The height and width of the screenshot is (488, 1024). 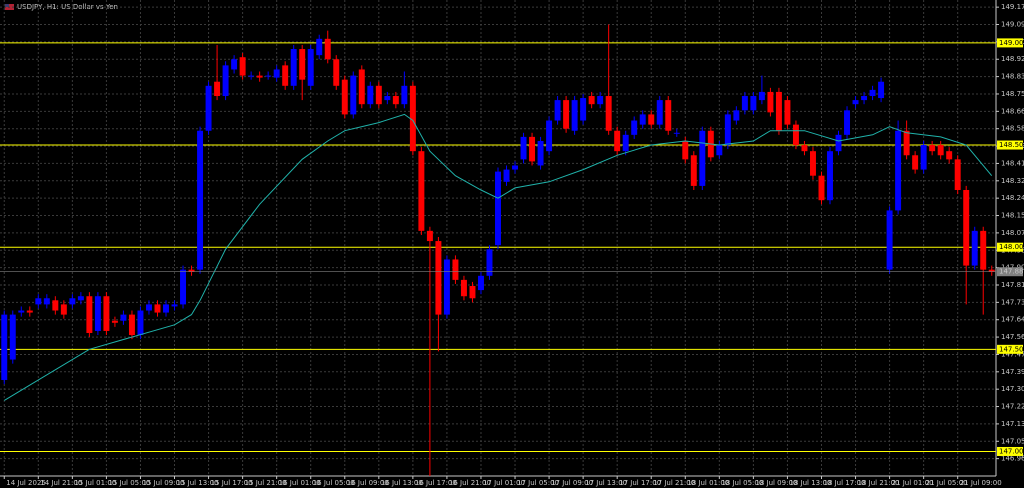 I want to click on x-tick-label: 18 Jul 21:00, so click(x=879, y=483).